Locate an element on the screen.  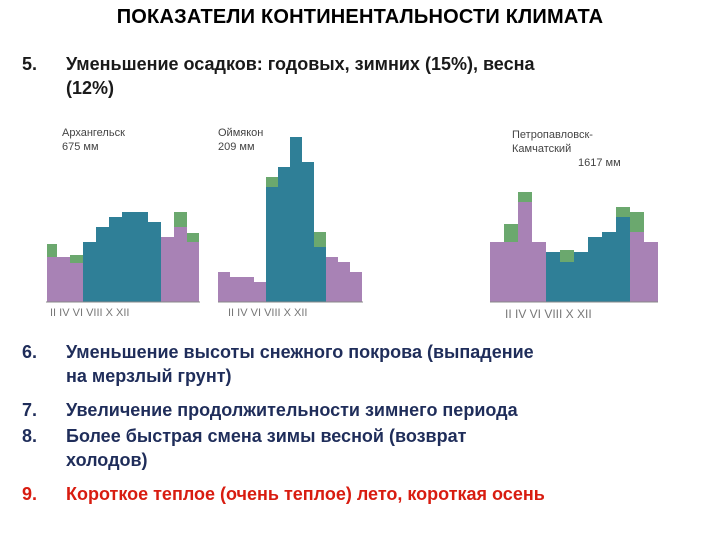
item-number: 5. is located at coordinates (30, 64).